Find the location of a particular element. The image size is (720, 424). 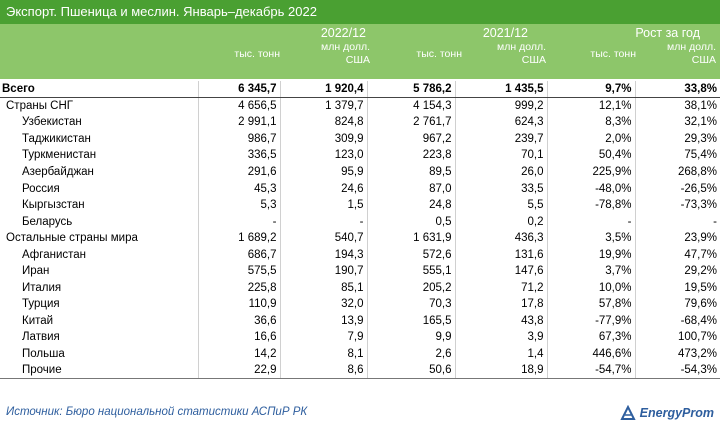

row-value: 45,3 is located at coordinates (239, 188).